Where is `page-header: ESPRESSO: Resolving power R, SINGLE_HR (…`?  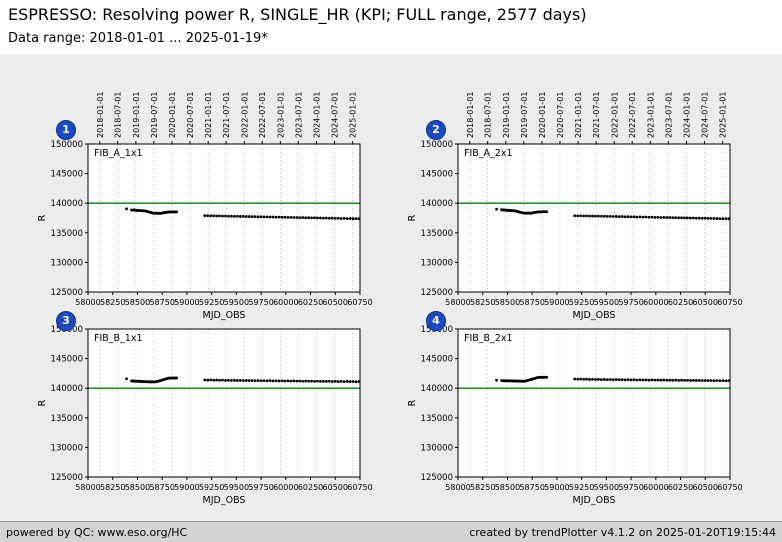
page-header: ESPRESSO: Resolving power R, SINGLE_HR (… is located at coordinates (391, 27).